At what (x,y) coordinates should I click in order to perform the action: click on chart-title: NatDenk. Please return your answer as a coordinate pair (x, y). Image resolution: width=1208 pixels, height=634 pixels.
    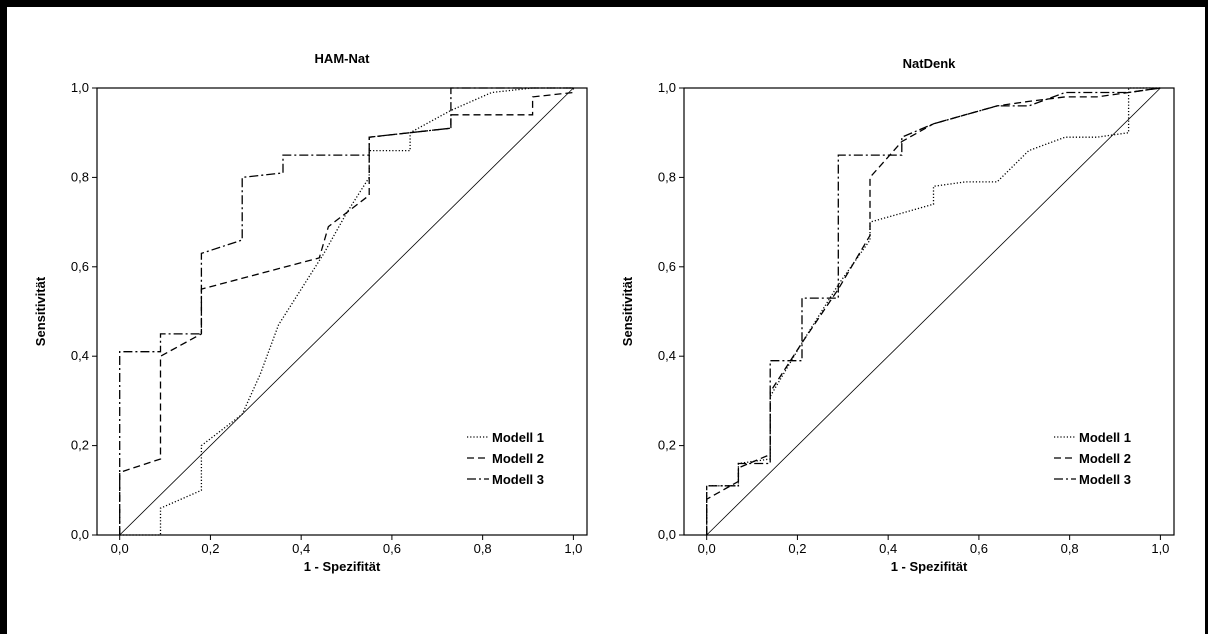
    Looking at the image, I should click on (930, 63).